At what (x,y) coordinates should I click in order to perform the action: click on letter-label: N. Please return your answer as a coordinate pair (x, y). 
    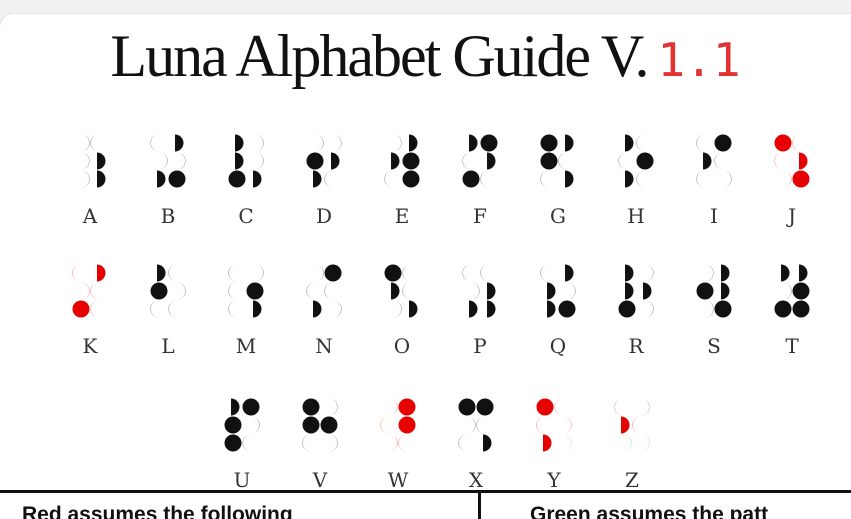
    Looking at the image, I should click on (324, 346).